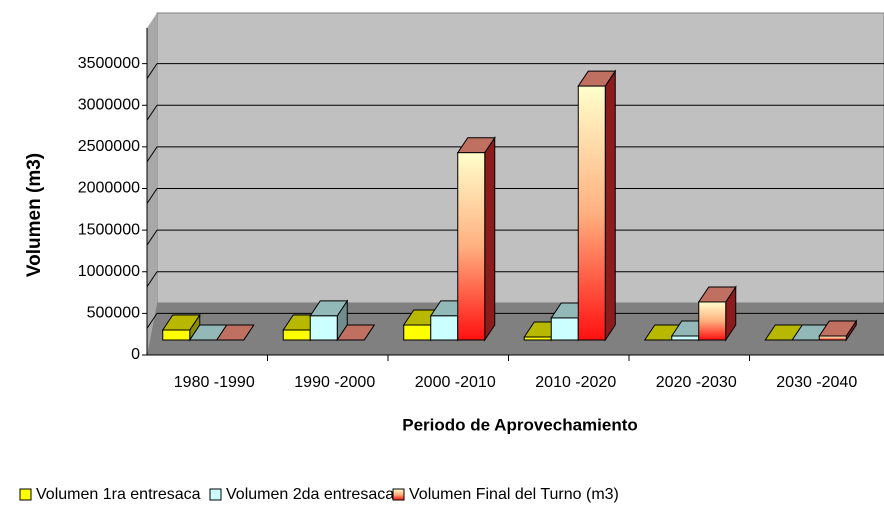 This screenshot has height=511, width=884. What do you see at coordinates (310, 494) in the screenshot?
I see `legend-label: Volumen 2da entresaca` at bounding box center [310, 494].